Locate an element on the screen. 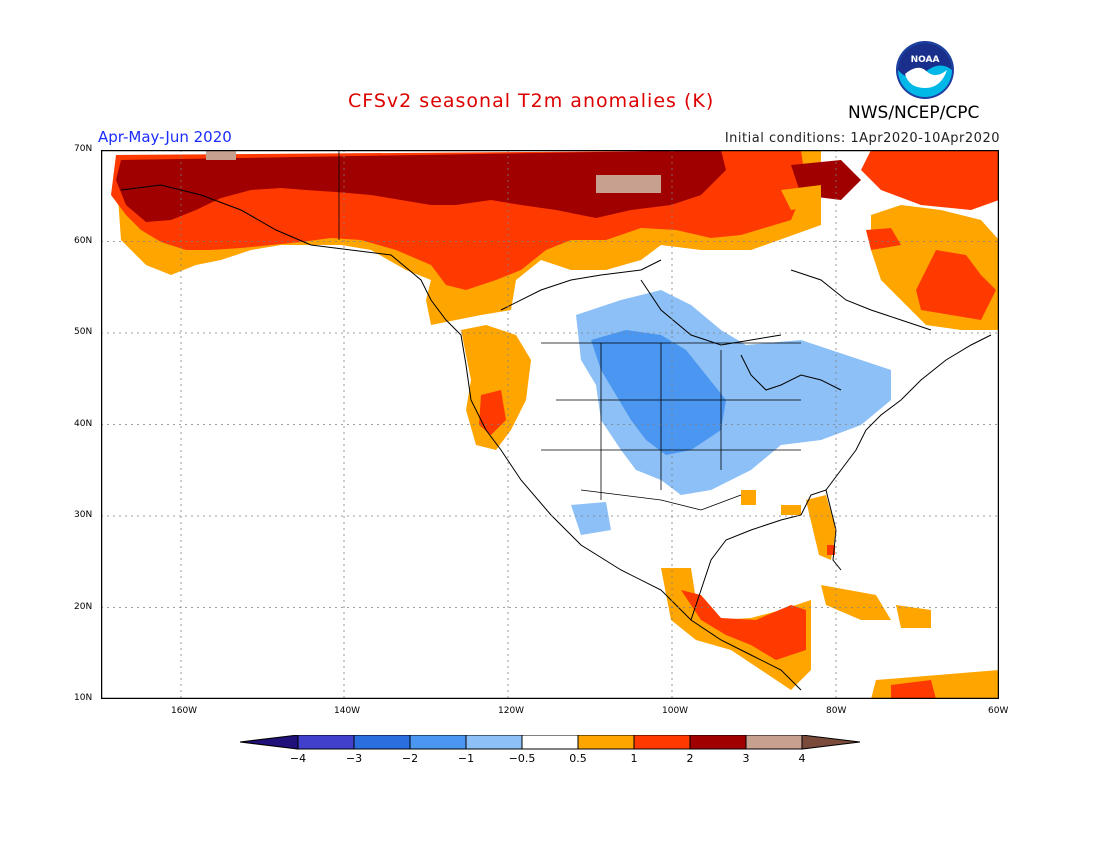  colorbar-tick-label: 2 is located at coordinates (690, 758).